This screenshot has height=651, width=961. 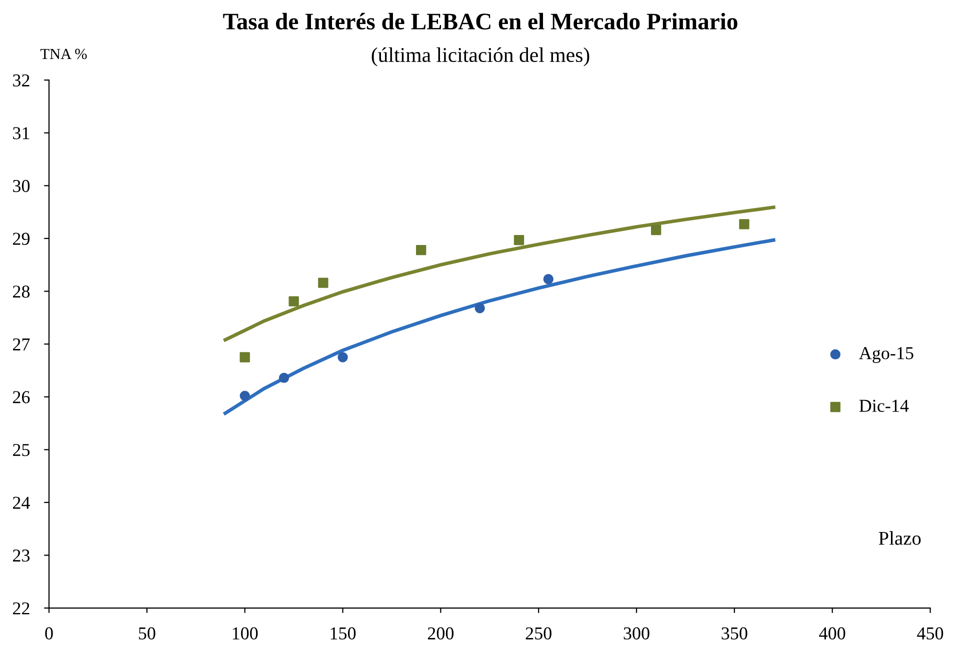 I want to click on y-tick-label: 27, so click(x=21, y=344).